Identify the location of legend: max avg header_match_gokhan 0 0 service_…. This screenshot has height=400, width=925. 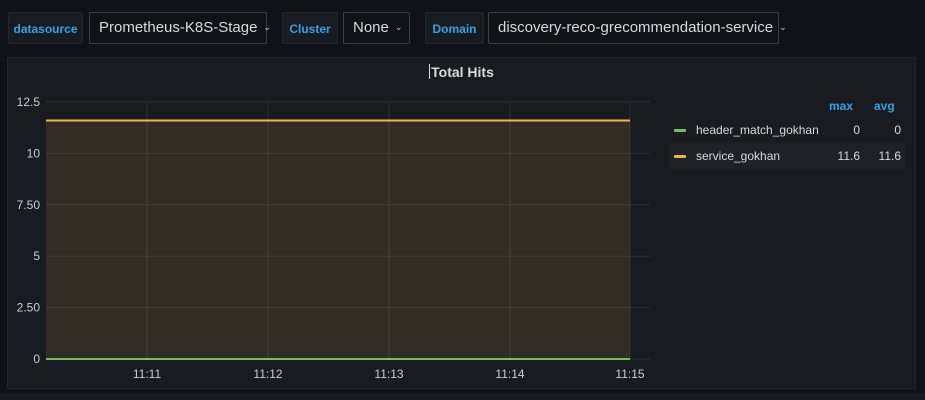
(787, 134).